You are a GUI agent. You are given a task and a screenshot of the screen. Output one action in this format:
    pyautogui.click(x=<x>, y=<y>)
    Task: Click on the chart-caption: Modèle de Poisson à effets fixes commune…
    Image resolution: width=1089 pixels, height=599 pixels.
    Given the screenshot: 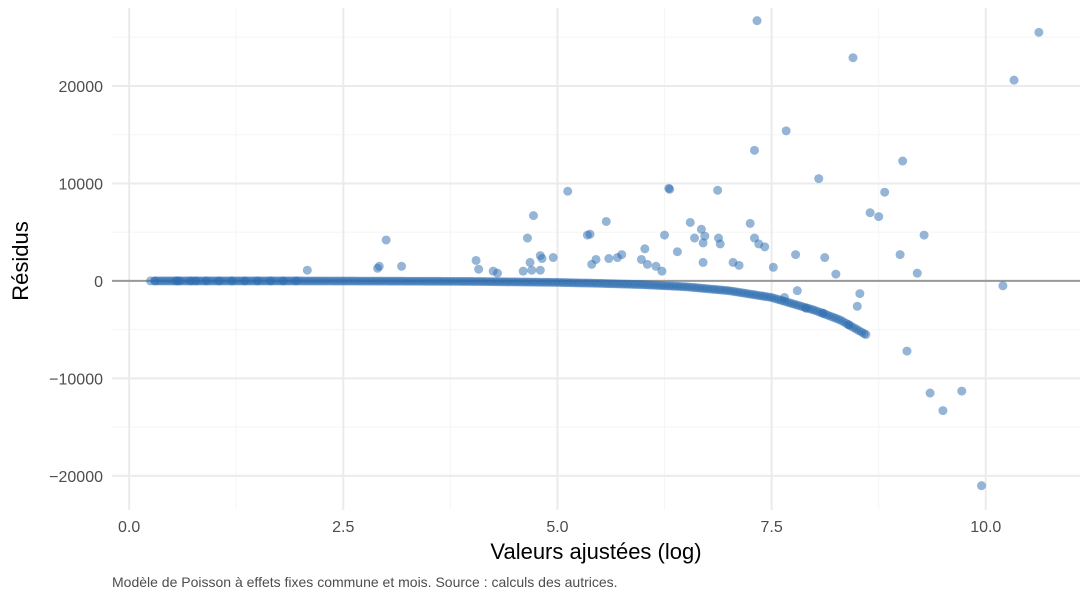 What is the action you would take?
    pyautogui.click(x=365, y=582)
    